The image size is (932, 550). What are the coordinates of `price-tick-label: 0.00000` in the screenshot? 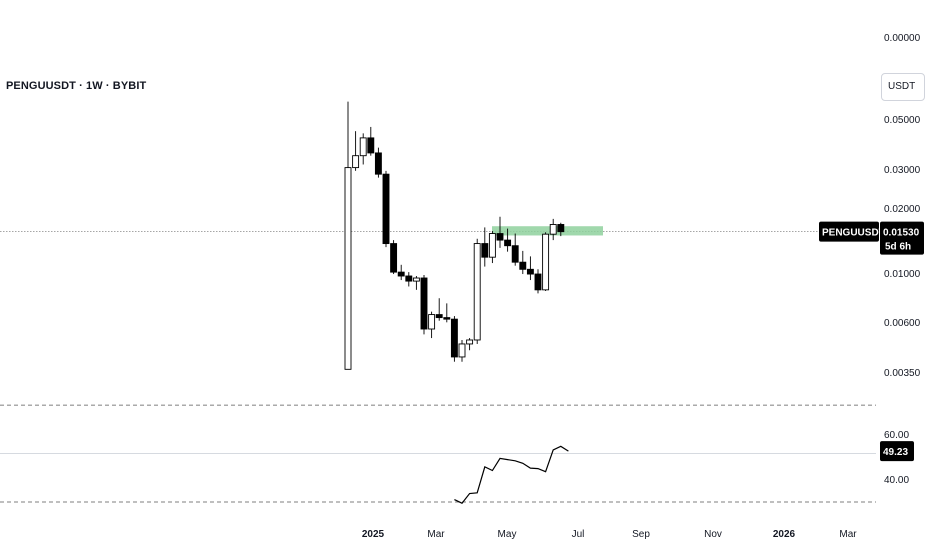 It's located at (902, 38).